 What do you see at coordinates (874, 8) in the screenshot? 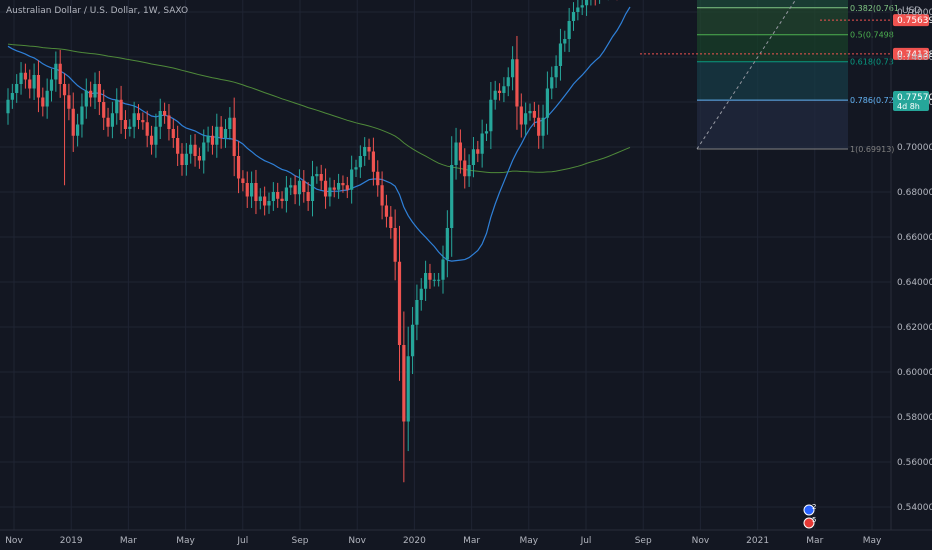
I see `fib-level-label: 0.382(0.761` at bounding box center [874, 8].